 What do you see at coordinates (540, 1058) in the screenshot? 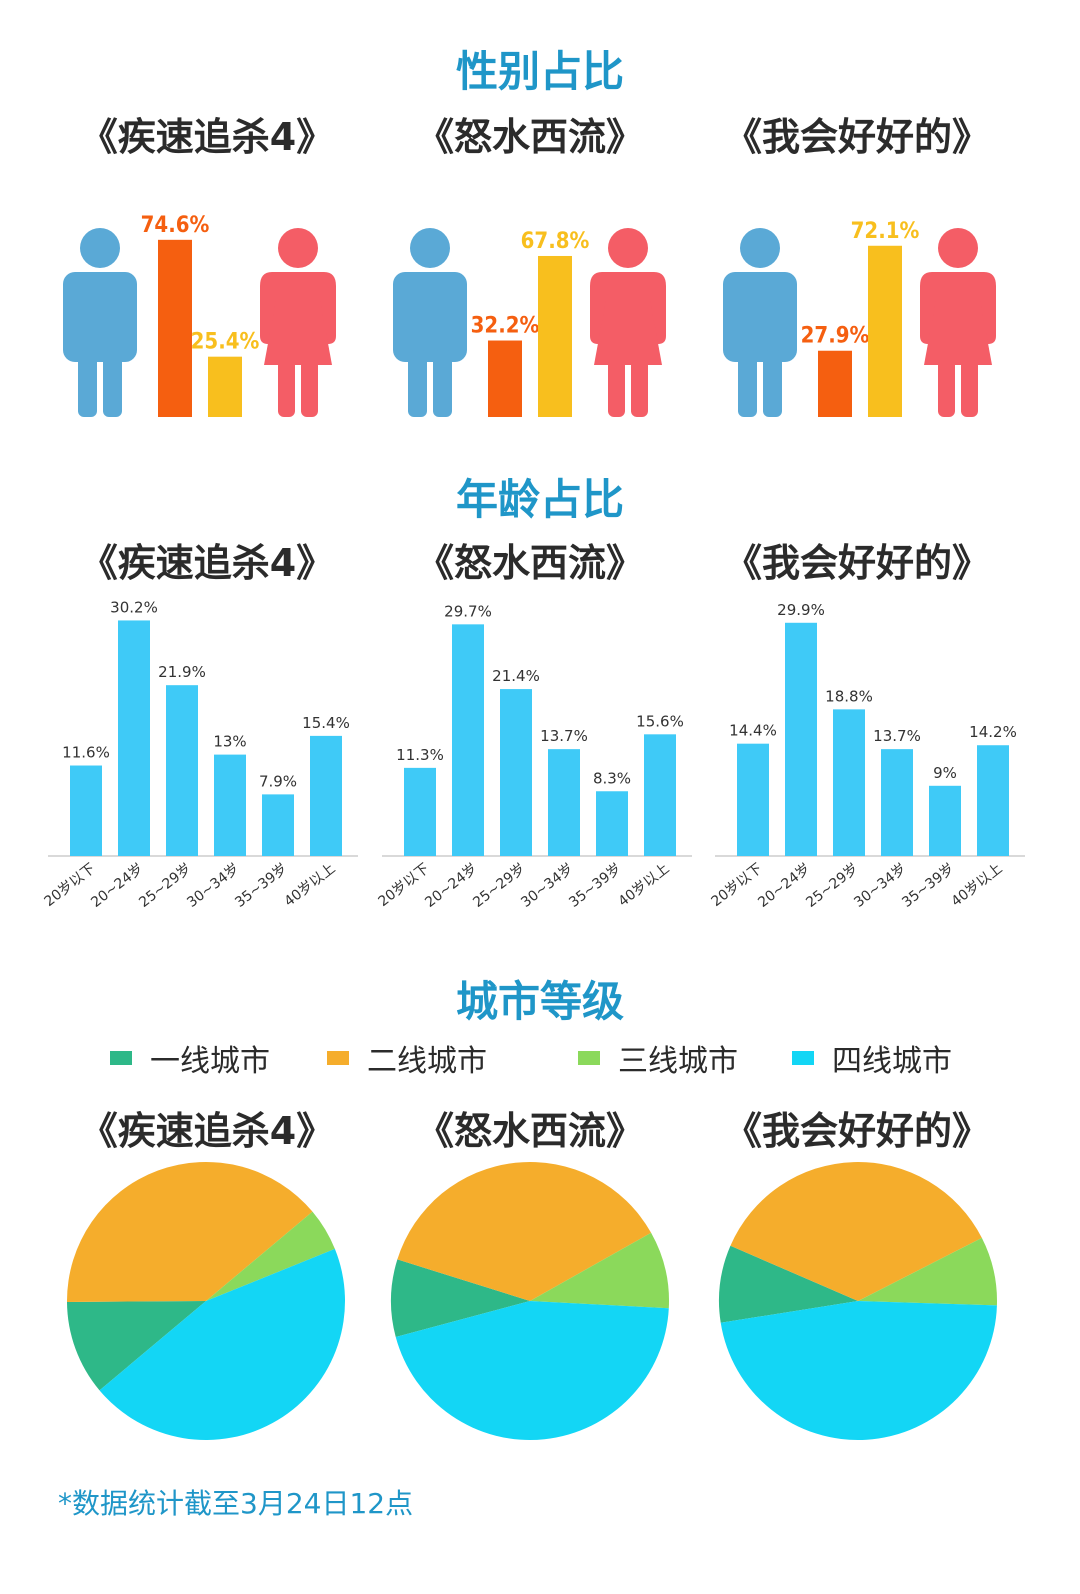
I see `city-legend: 一线城市 二线城市 三线城市 四线城市` at bounding box center [540, 1058].